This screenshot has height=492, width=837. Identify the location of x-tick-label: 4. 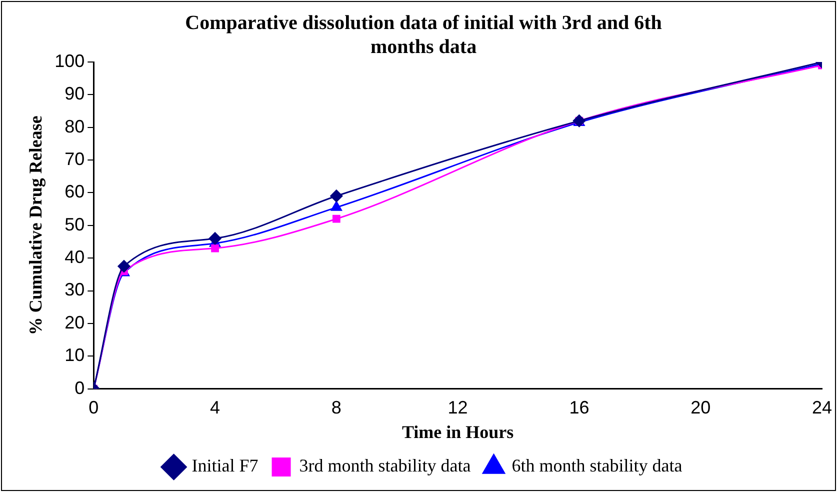
(215, 408).